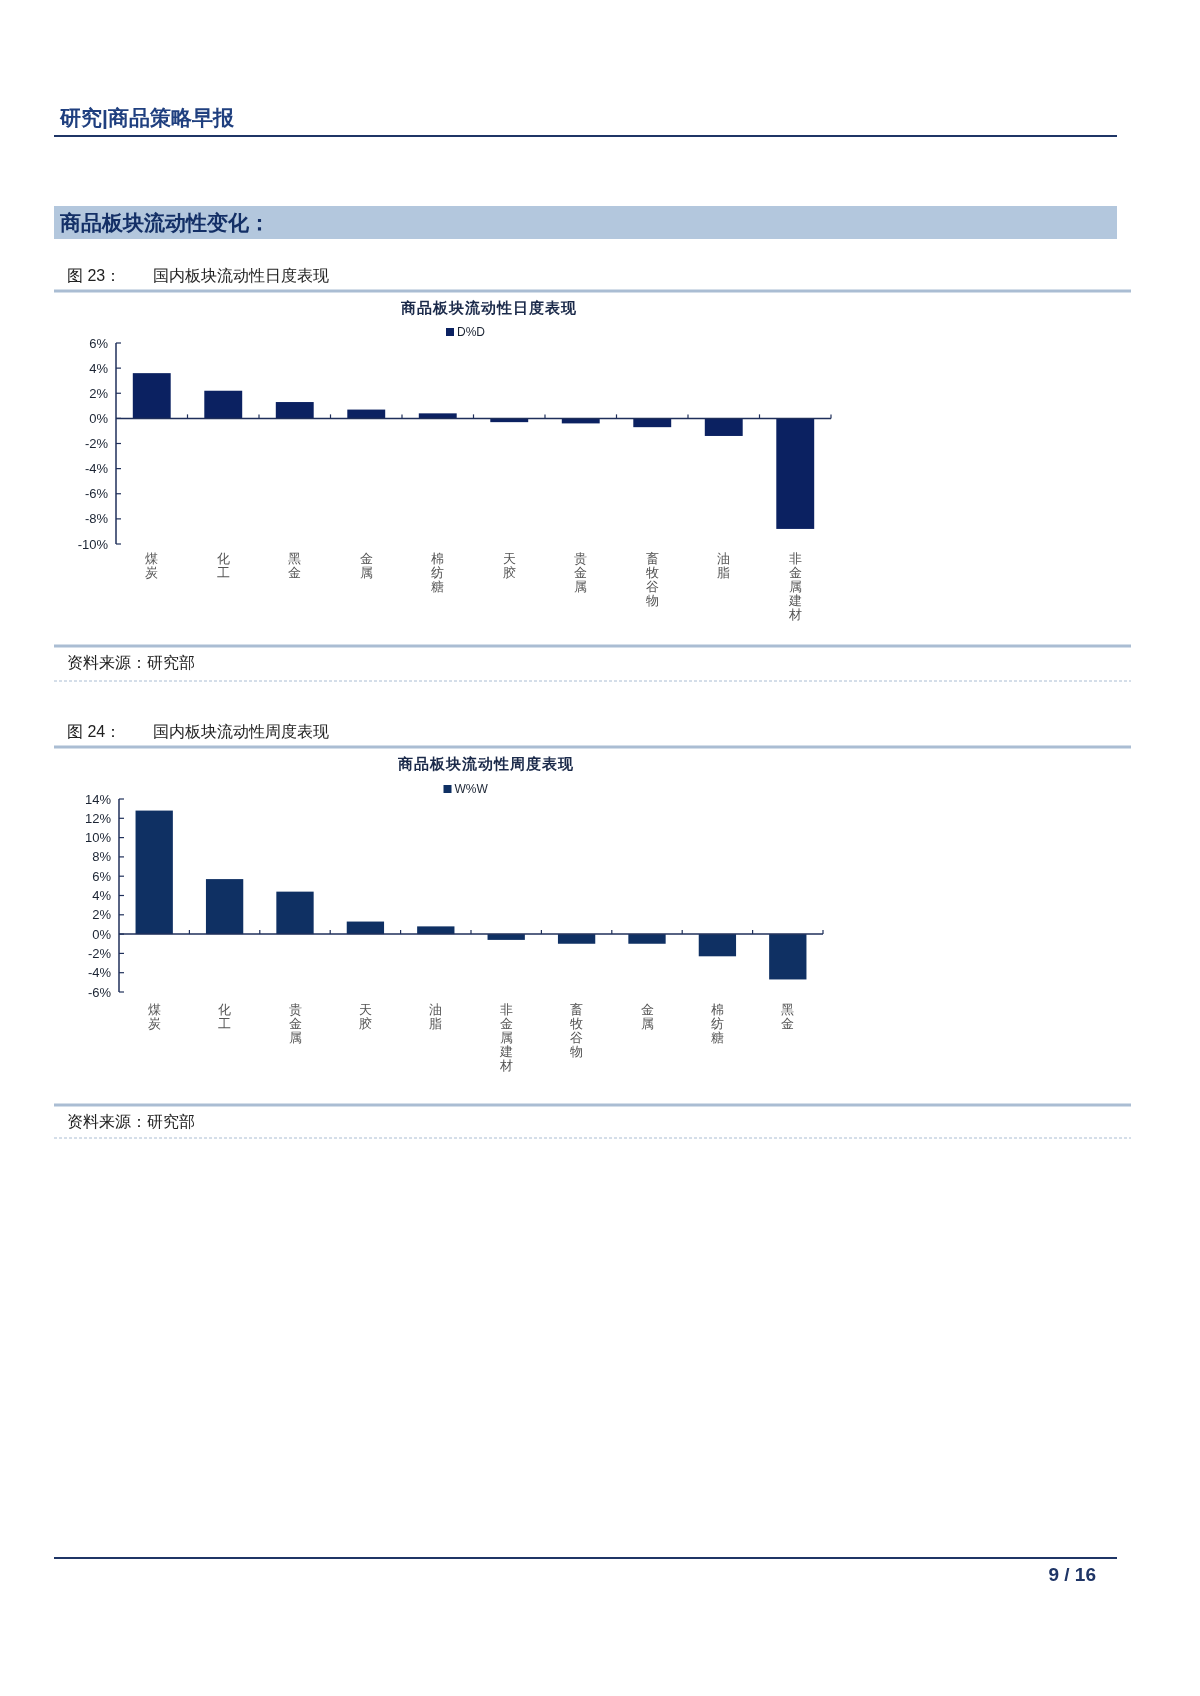 This screenshot has height=1696, width=1200. I want to click on text: 研究|商品策略早报, so click(147, 117).